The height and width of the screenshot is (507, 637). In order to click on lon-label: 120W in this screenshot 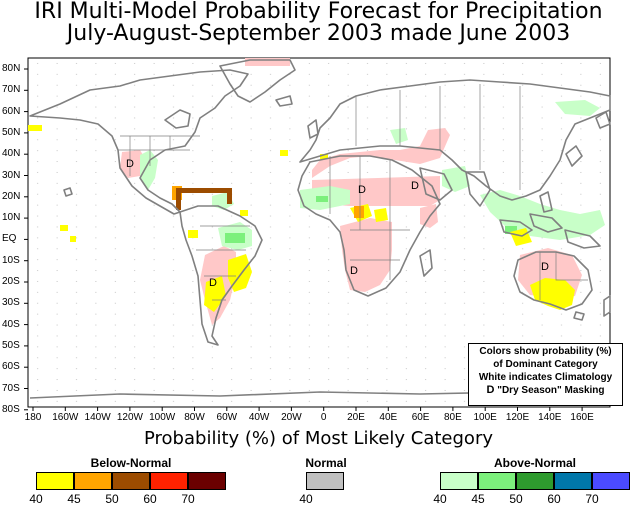, I will do `click(129, 417)`.